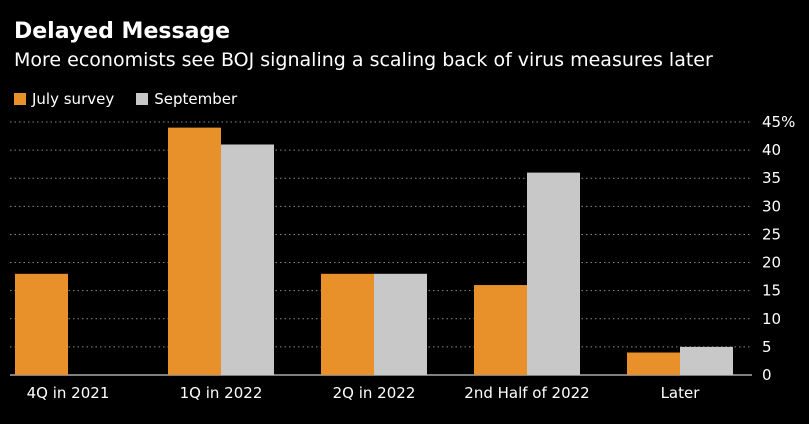 Image resolution: width=809 pixels, height=424 pixels. I want to click on y-tick-label: 45%, so click(778, 122).